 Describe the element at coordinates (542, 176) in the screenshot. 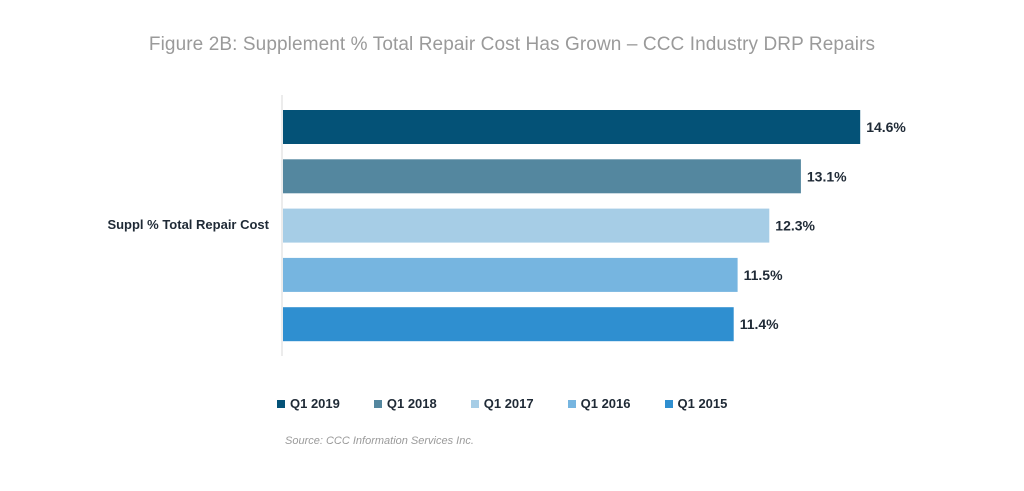

I see `bar-q1-2018` at that location.